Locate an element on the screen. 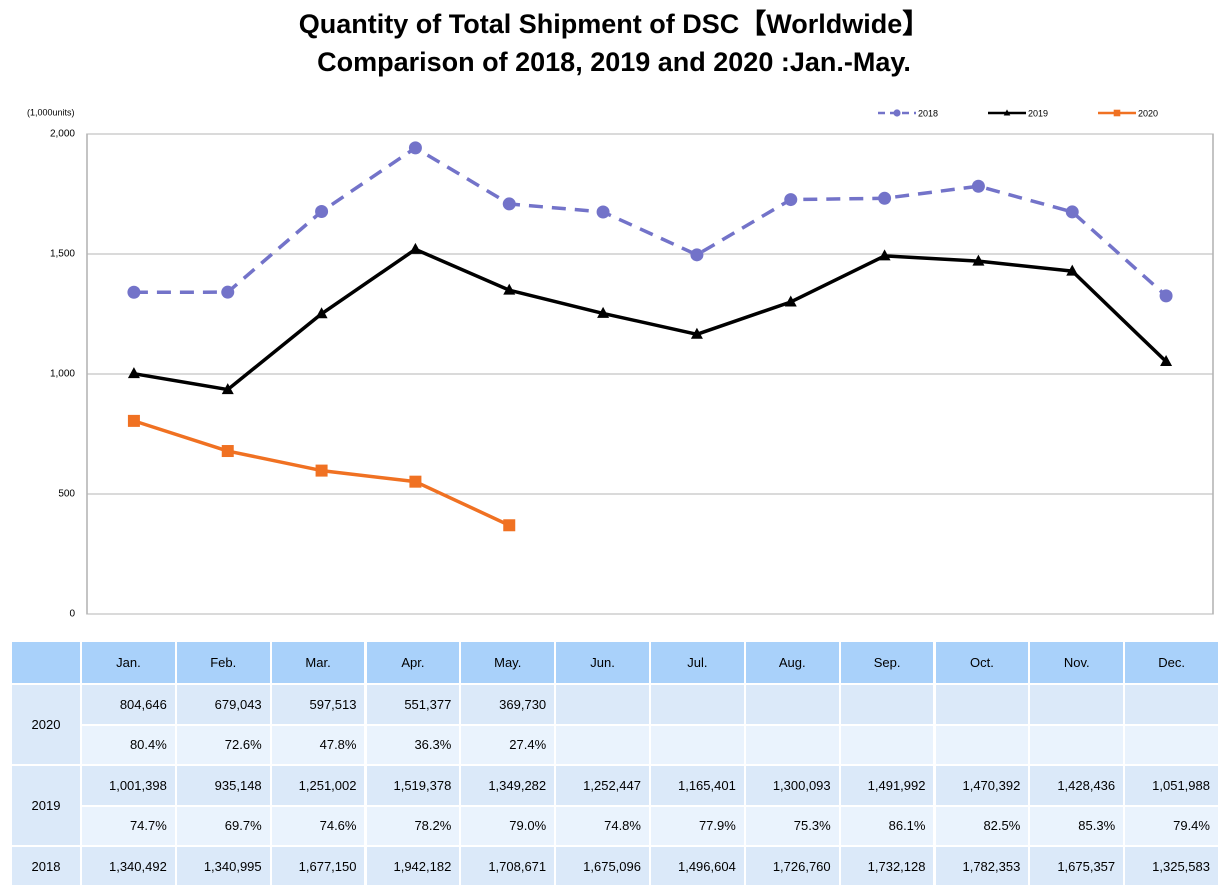  value-cell: 1,251,002 is located at coordinates (318, 785).